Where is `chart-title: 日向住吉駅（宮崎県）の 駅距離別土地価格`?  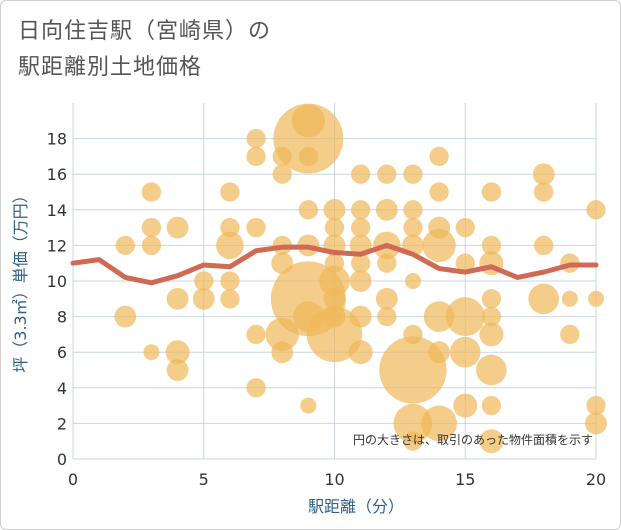
chart-title: 日向住吉駅（宮崎県）の 駅距離別土地価格 is located at coordinates (144, 50).